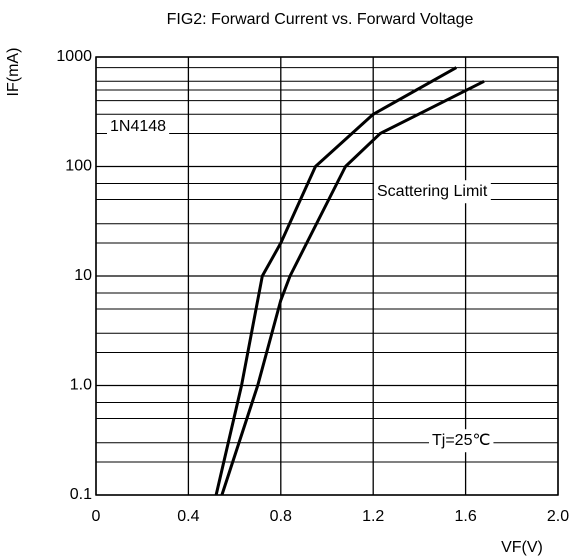 The width and height of the screenshot is (572, 559). Describe the element at coordinates (83, 275) in the screenshot. I see `y-tick-label: 10` at that location.